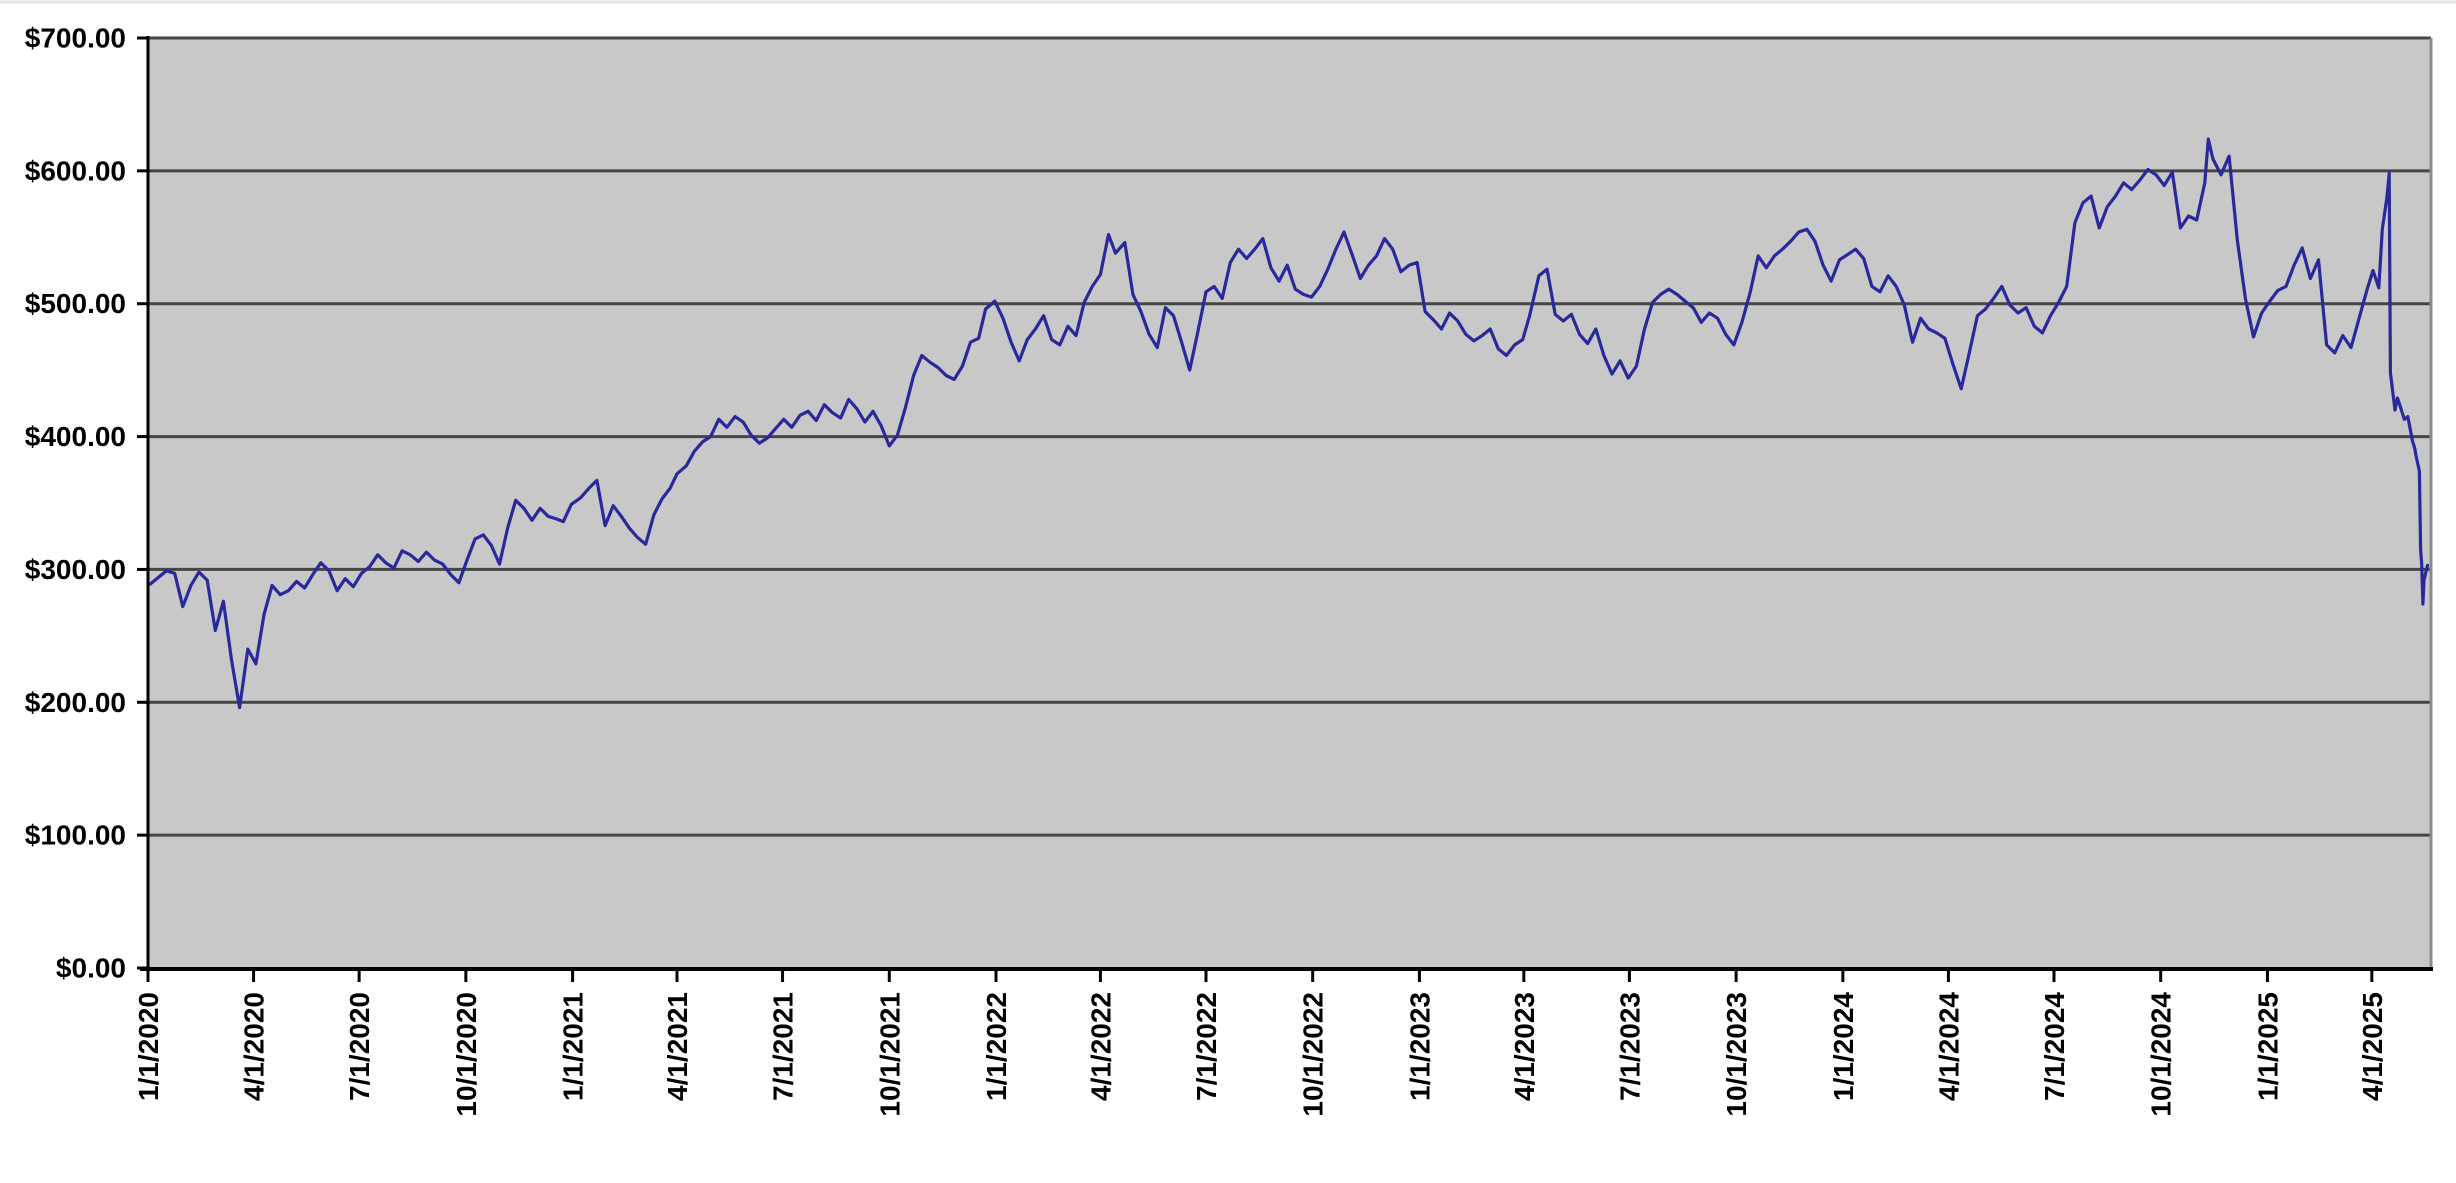  What do you see at coordinates (2054, 1046) in the screenshot?
I see `x-axis-tick-label: 7/1/2024` at bounding box center [2054, 1046].